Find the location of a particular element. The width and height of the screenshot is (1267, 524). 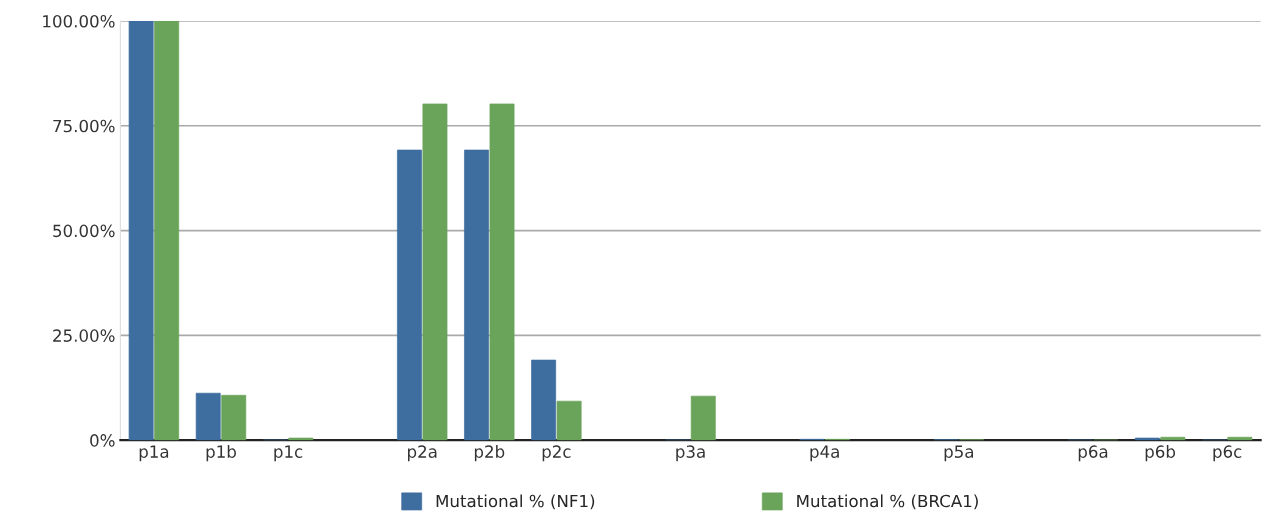

x-tick-label: p1c is located at coordinates (288, 453).